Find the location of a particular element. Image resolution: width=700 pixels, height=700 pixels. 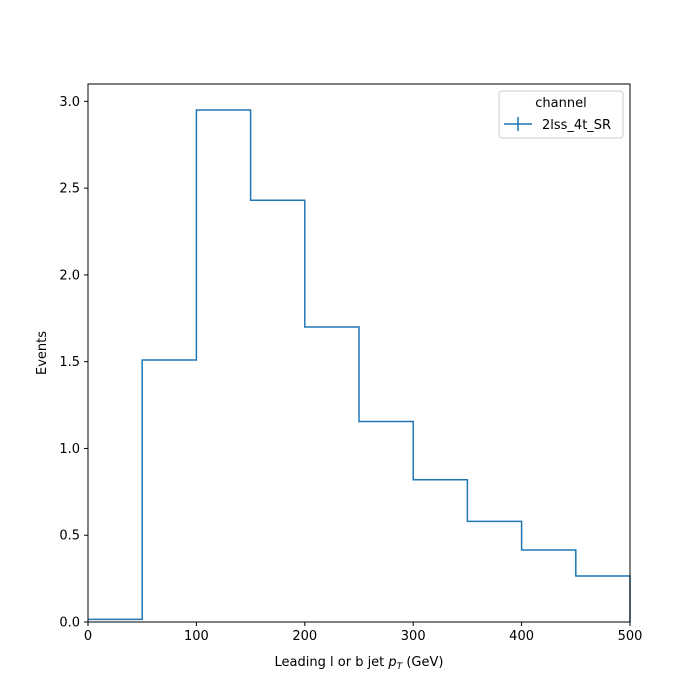

x-tick-label: 200 is located at coordinates (304, 636).